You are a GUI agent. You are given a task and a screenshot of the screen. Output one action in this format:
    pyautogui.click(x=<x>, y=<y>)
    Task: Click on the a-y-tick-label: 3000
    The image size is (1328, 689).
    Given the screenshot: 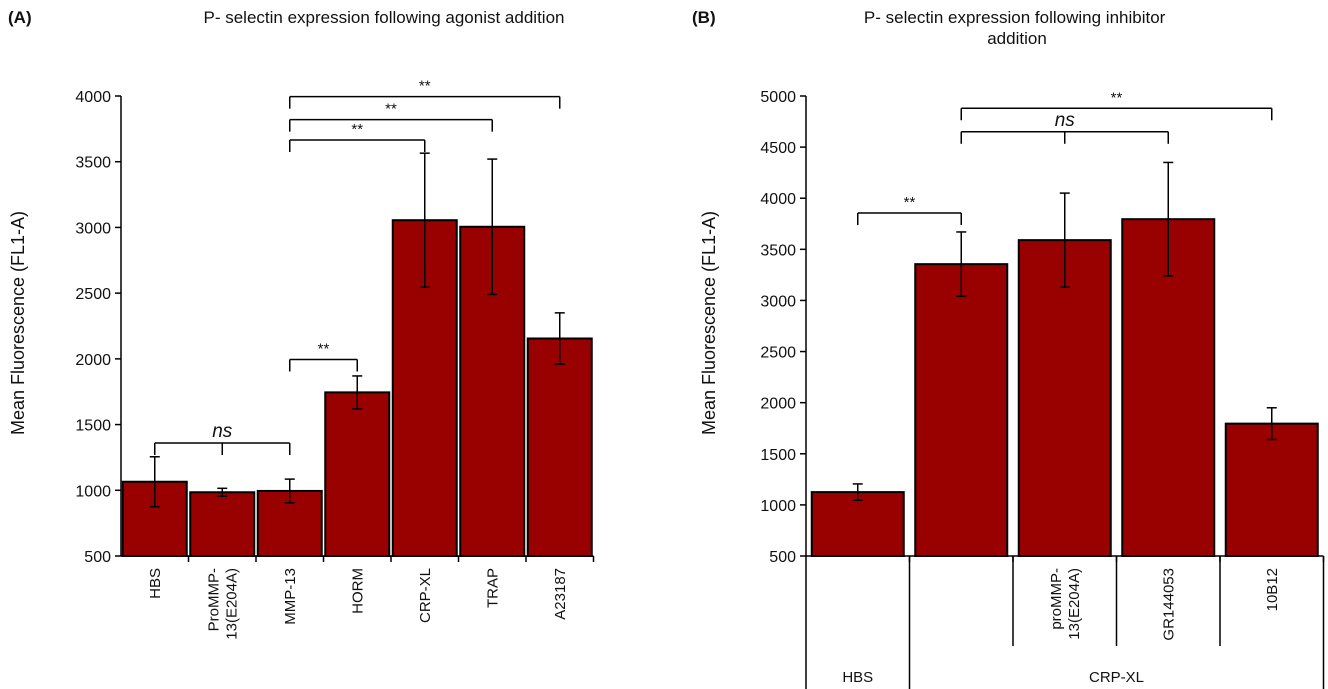 What is the action you would take?
    pyautogui.click(x=93, y=228)
    